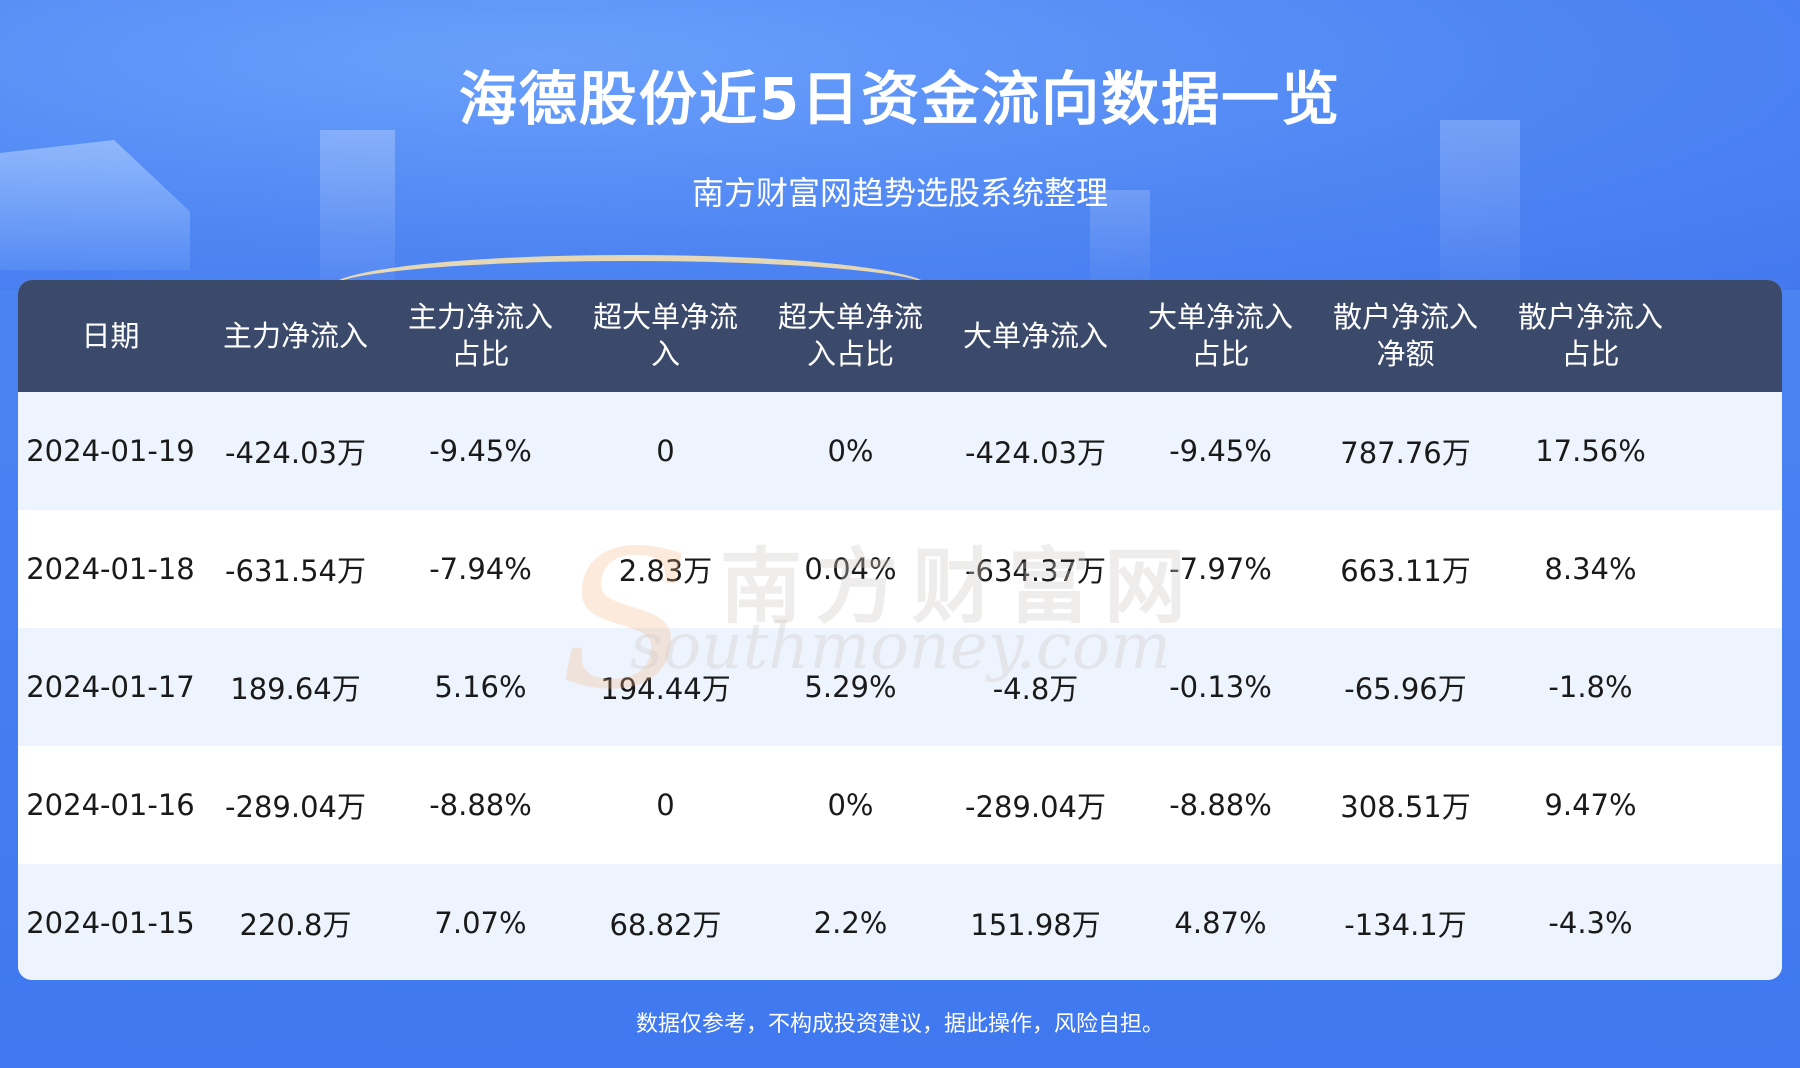 Image resolution: width=1800 pixels, height=1068 pixels. Describe the element at coordinates (850, 569) in the screenshot. I see `table-cell: 0.04%` at that location.